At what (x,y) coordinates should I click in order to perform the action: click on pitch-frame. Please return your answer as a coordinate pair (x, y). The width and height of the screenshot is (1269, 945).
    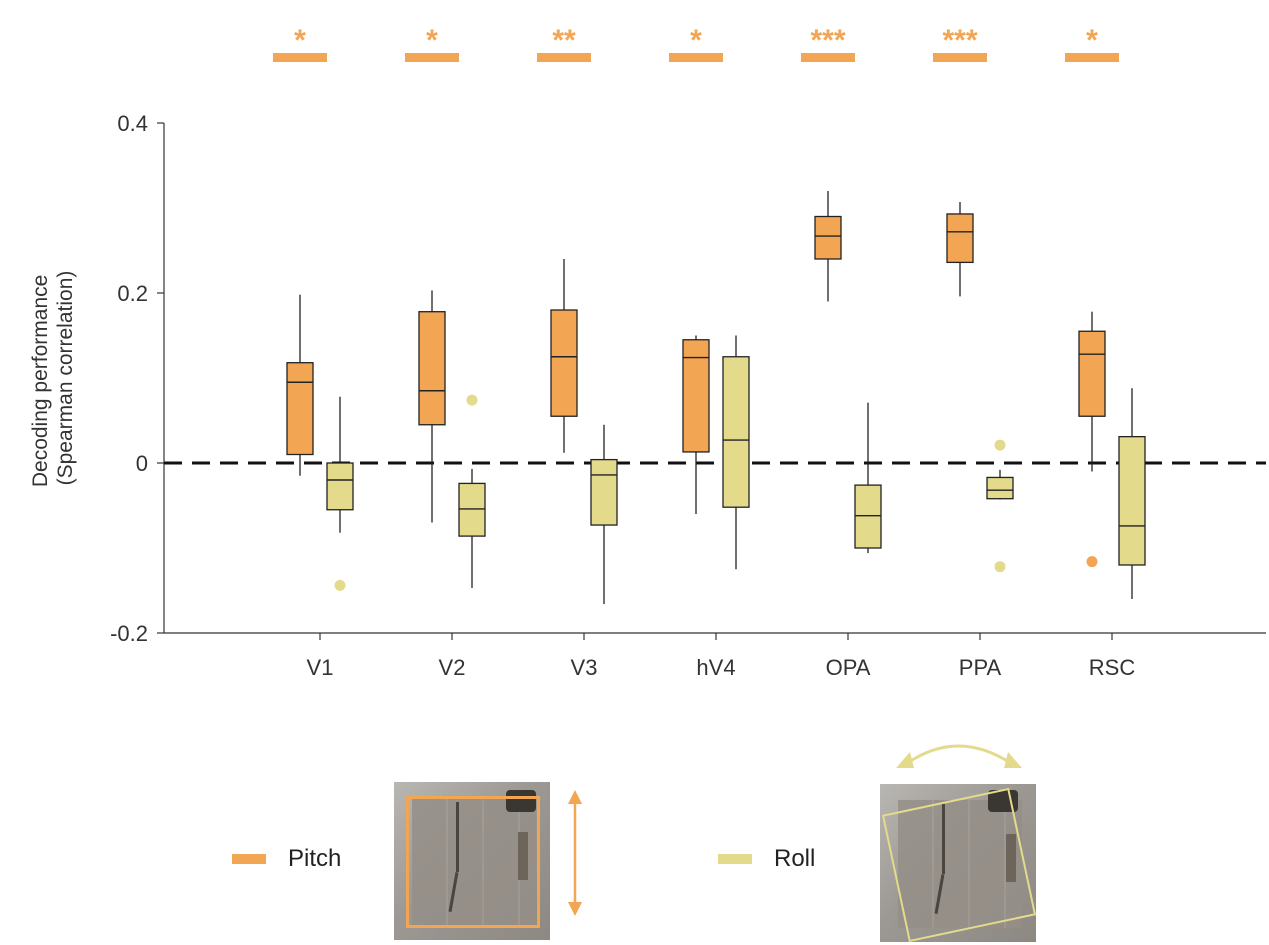
    Looking at the image, I should click on (473, 862).